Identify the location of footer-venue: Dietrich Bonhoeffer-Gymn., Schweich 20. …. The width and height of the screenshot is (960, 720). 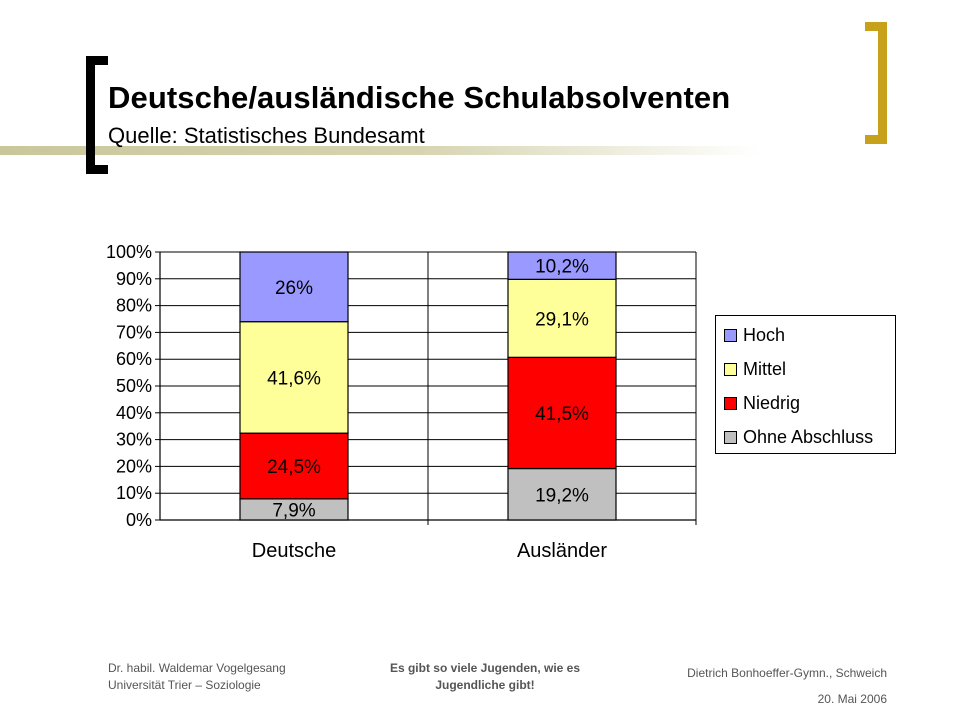
(787, 686).